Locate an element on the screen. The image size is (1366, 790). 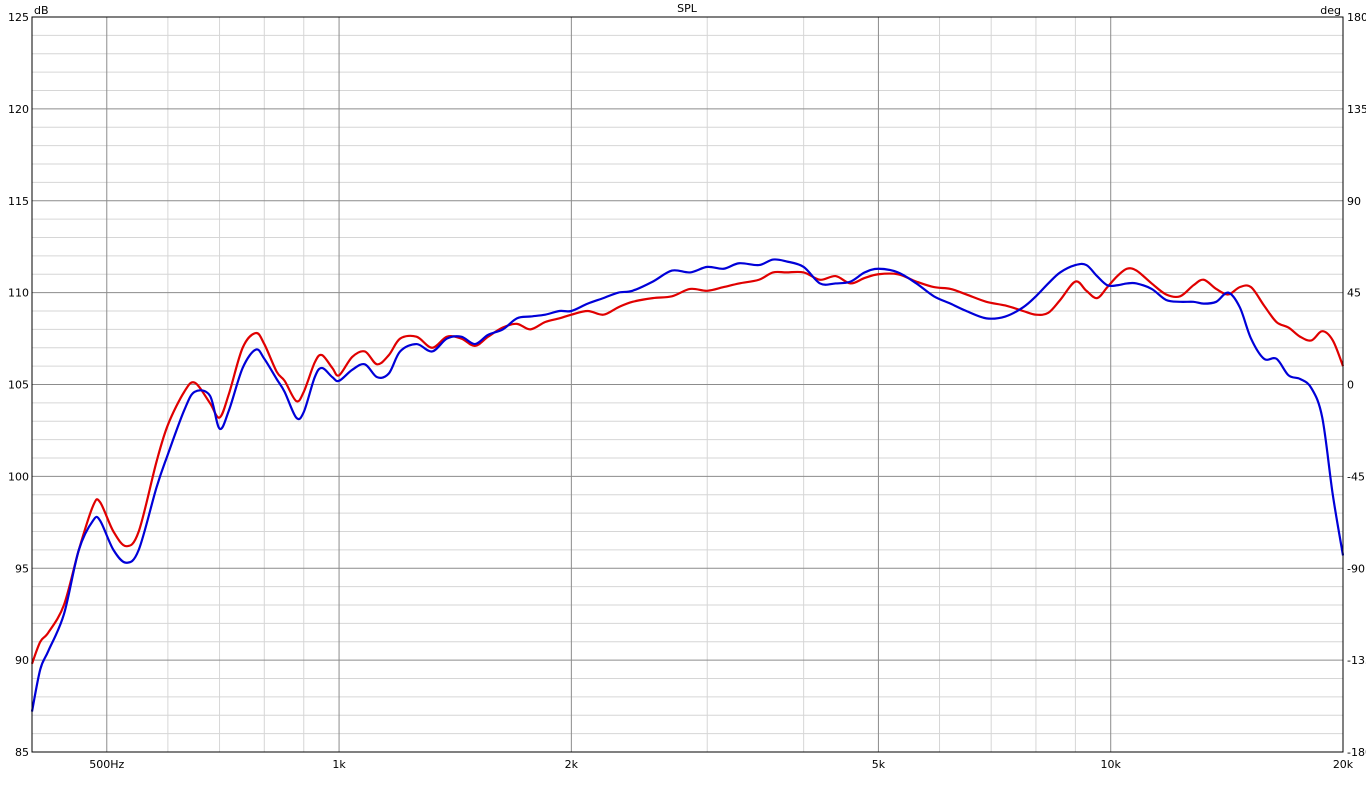
y-tick-label: 90 is located at coordinates (22, 660).